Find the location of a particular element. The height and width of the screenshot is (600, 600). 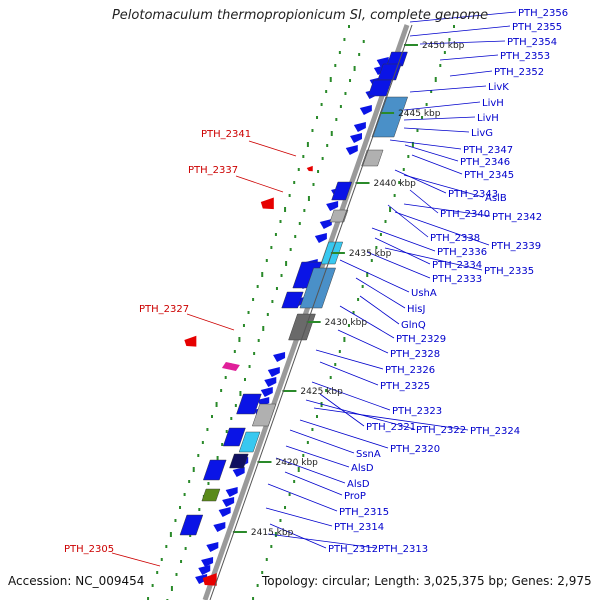

gene-label: PTH_2320 is located at coordinates (415, 449).